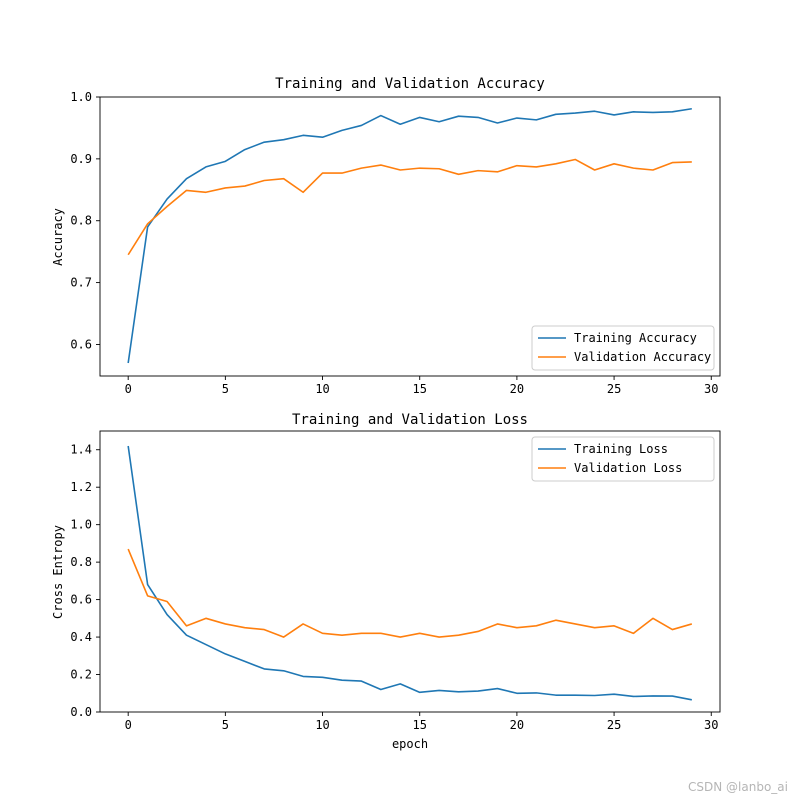  I want to click on accuracy-chart-title: Training and Validation Accuracy, so click(410, 84).